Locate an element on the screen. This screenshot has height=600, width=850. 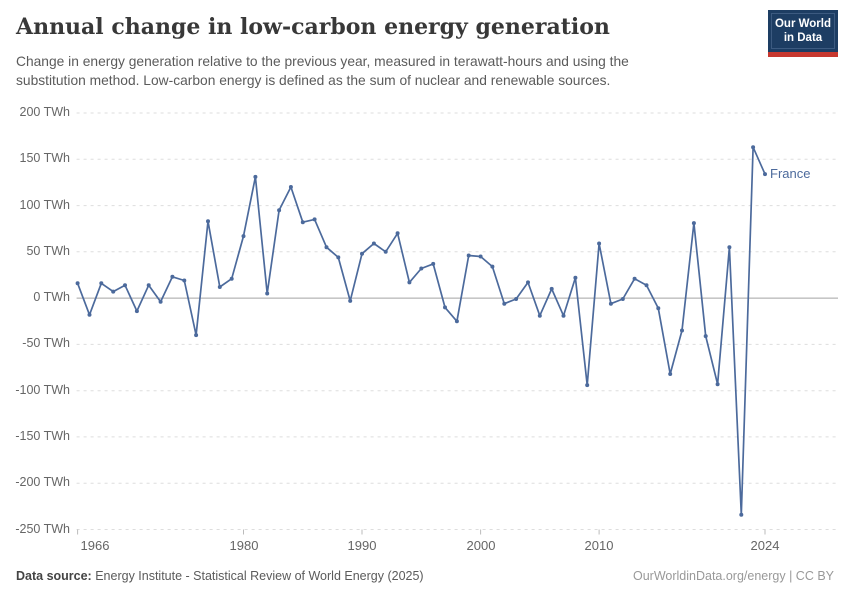
y-axis-label: 100 TWh is located at coordinates (45, 205).